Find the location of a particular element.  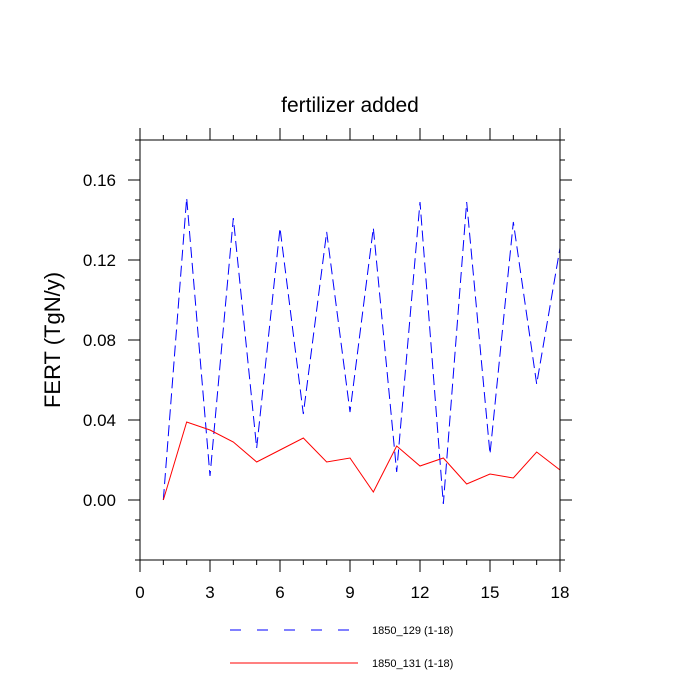

x-tick-label: 12 is located at coordinates (420, 592).